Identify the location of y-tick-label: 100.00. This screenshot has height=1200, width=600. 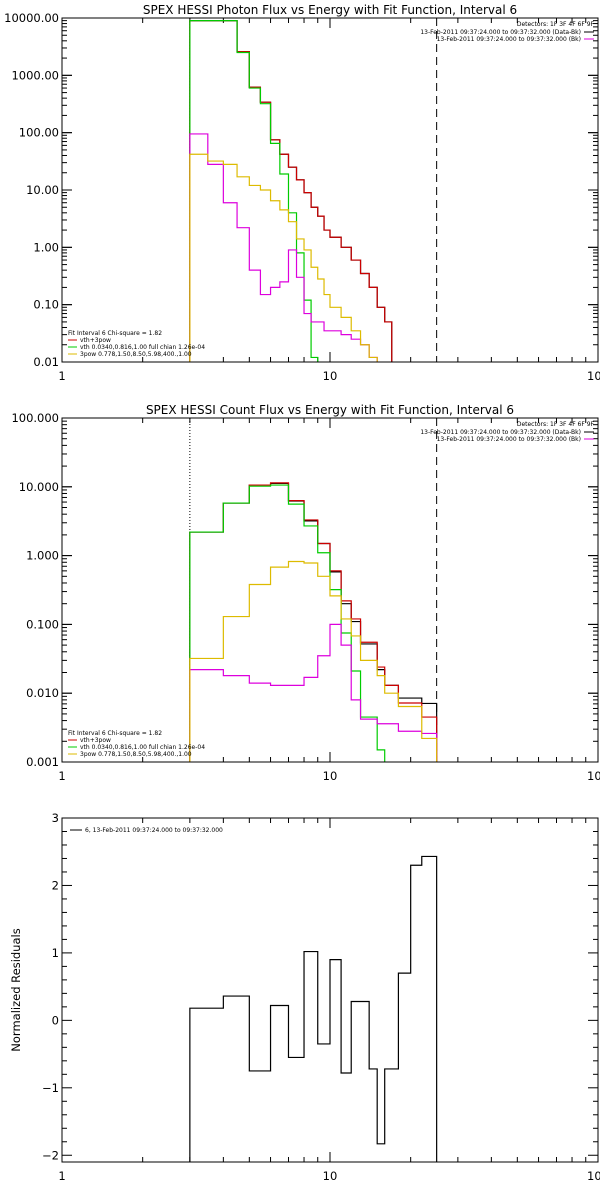
(39, 133).